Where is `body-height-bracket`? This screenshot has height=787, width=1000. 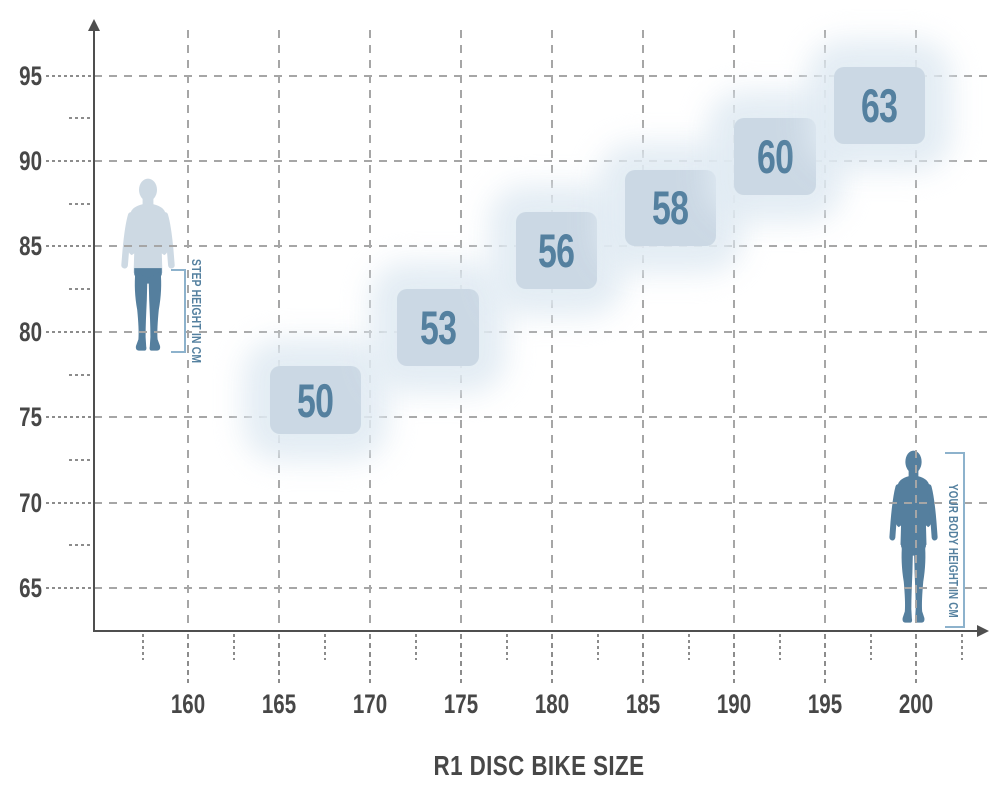 body-height-bracket is located at coordinates (955, 540).